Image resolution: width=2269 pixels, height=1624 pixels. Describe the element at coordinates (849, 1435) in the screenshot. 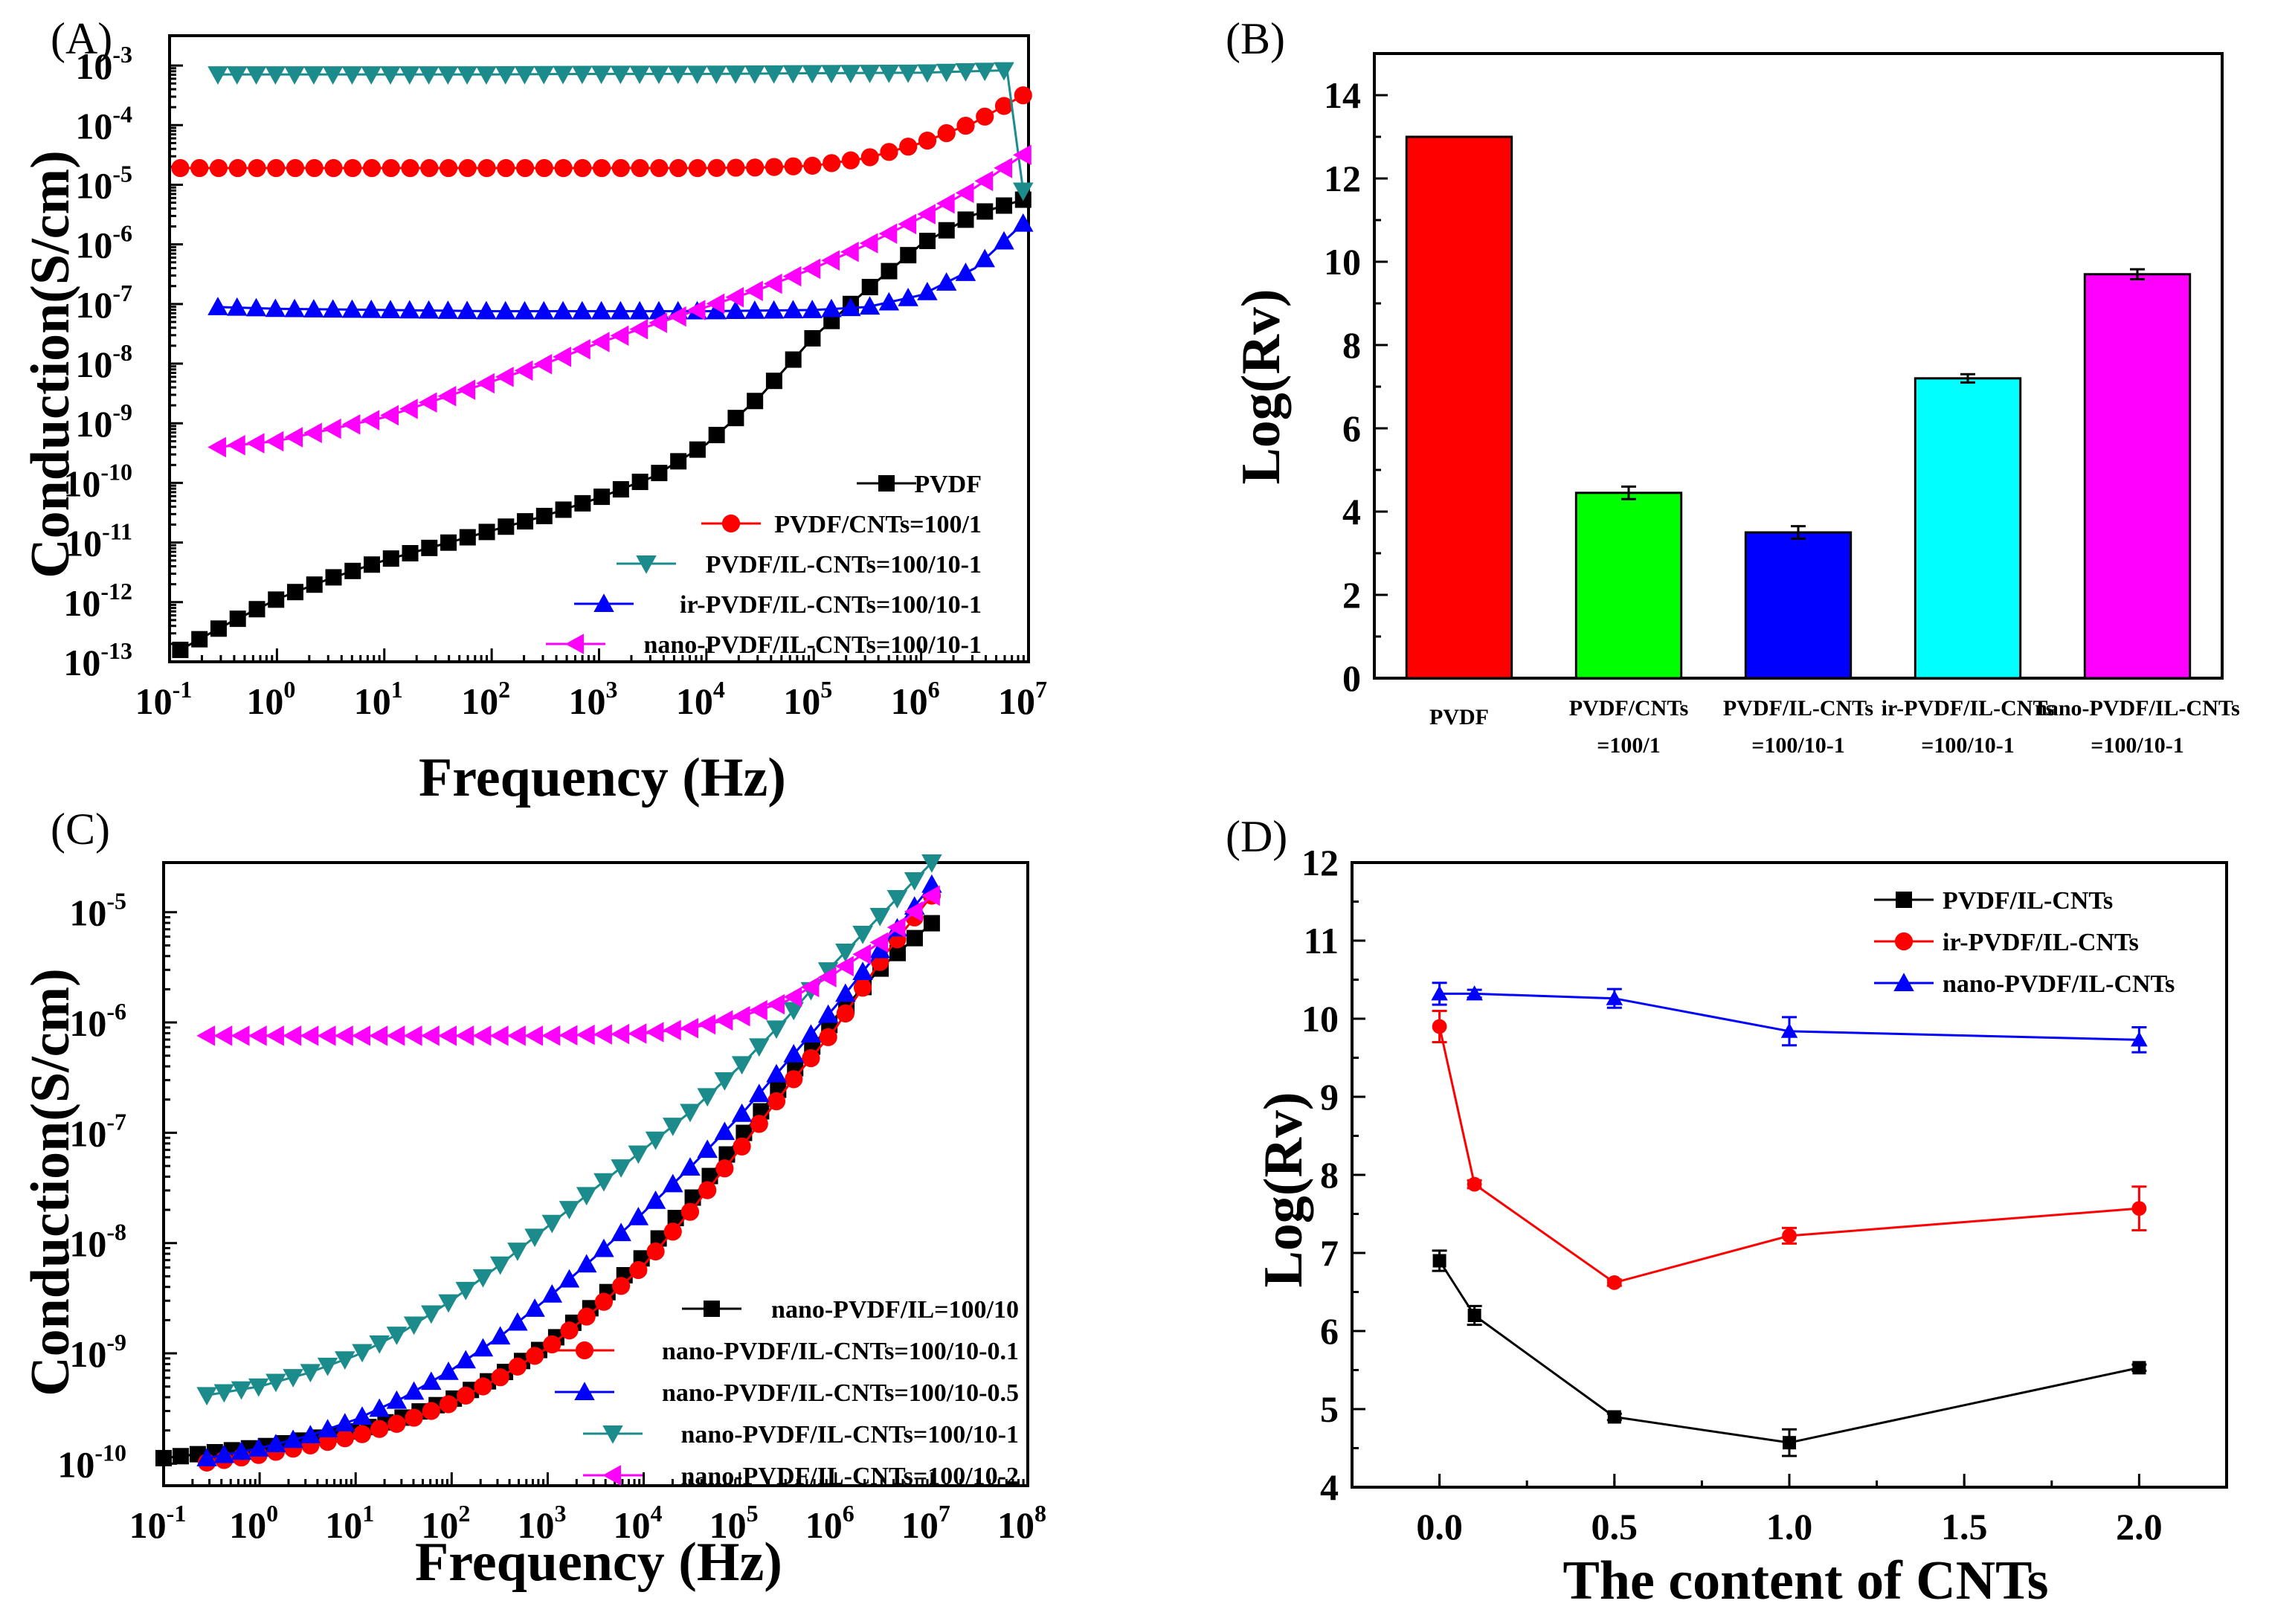

I see `legend-label-C-3: nano-PVDF/IL-CNTs=100/10-1` at that location.